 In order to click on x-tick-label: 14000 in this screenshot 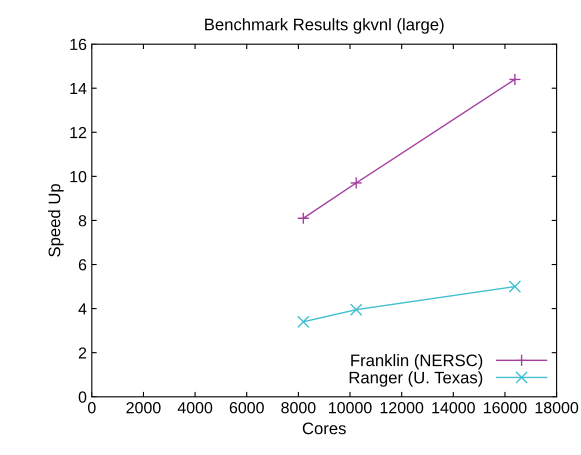, I will do `click(453, 408)`.